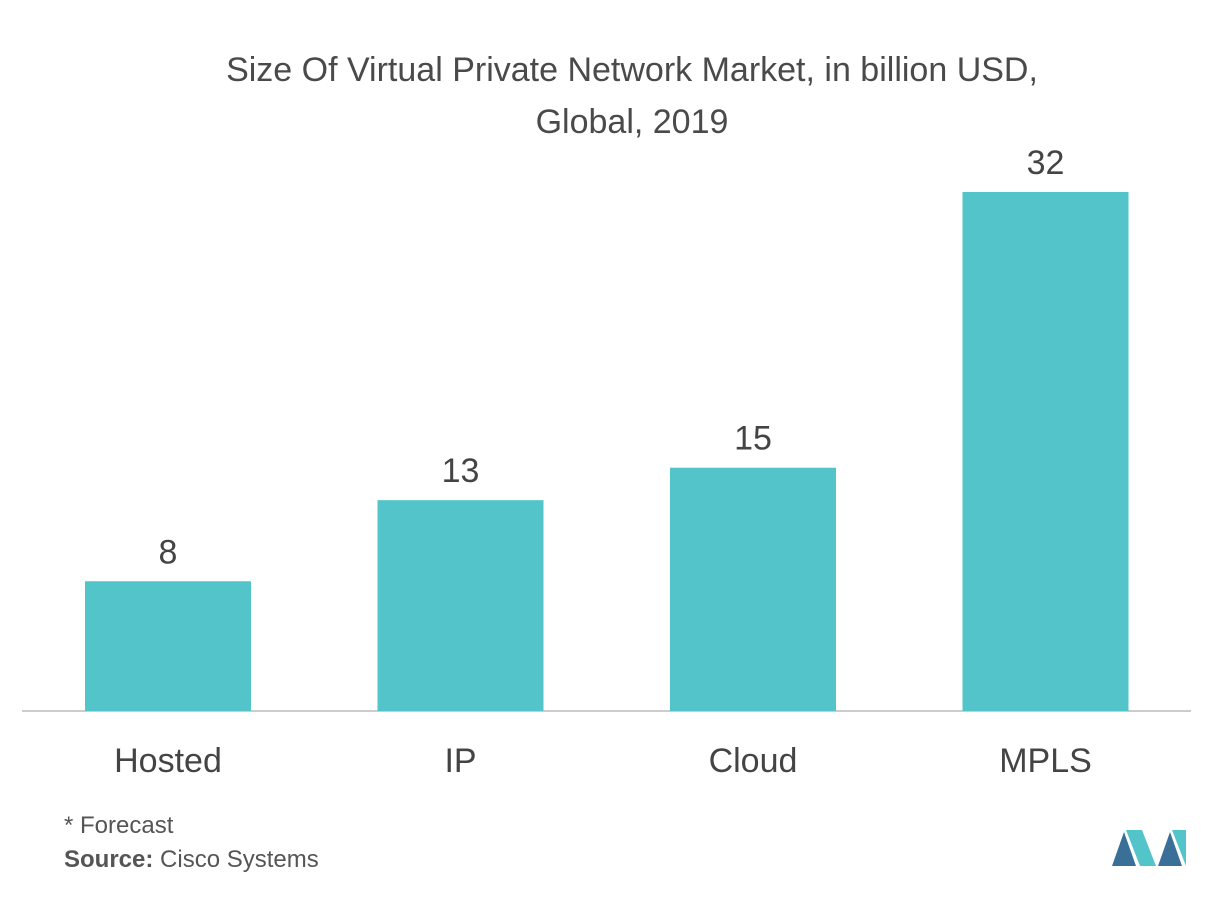  I want to click on x-tick-label-mpls: MPLS, so click(1045, 761).